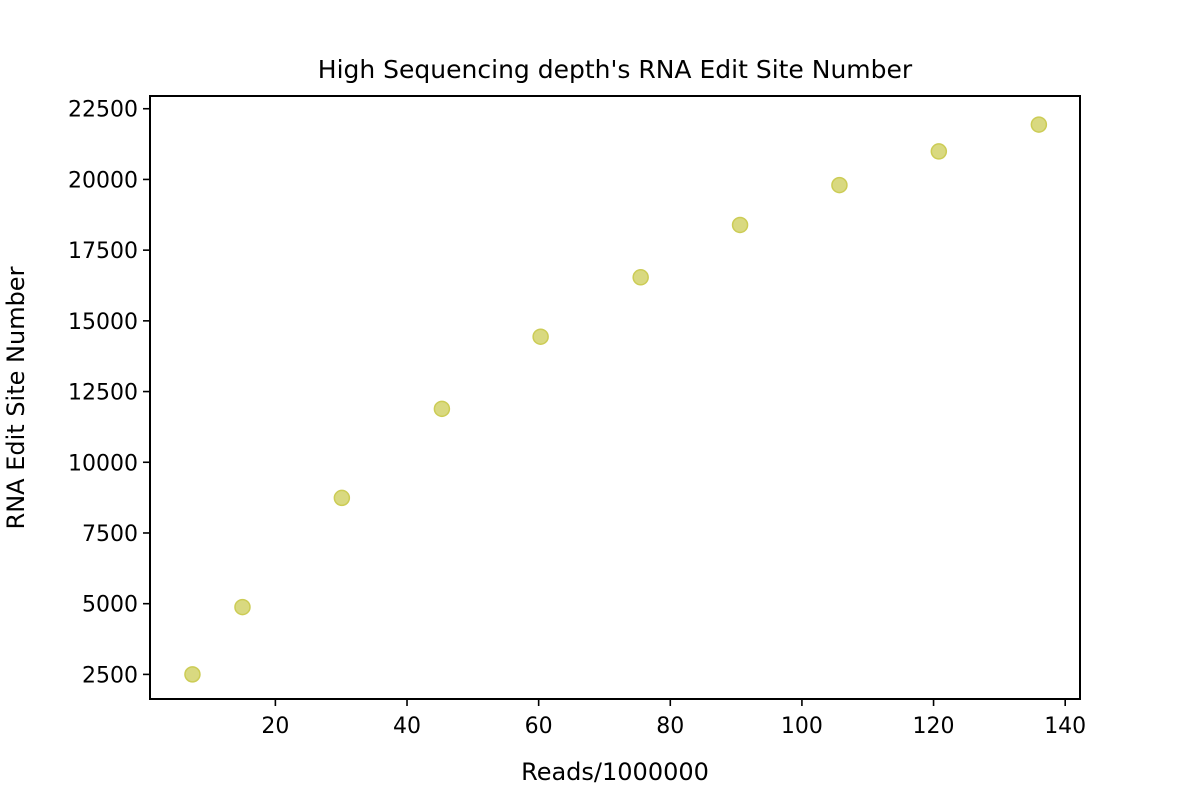  What do you see at coordinates (110, 605) in the screenshot?
I see `y-tick-label: 5000` at bounding box center [110, 605].